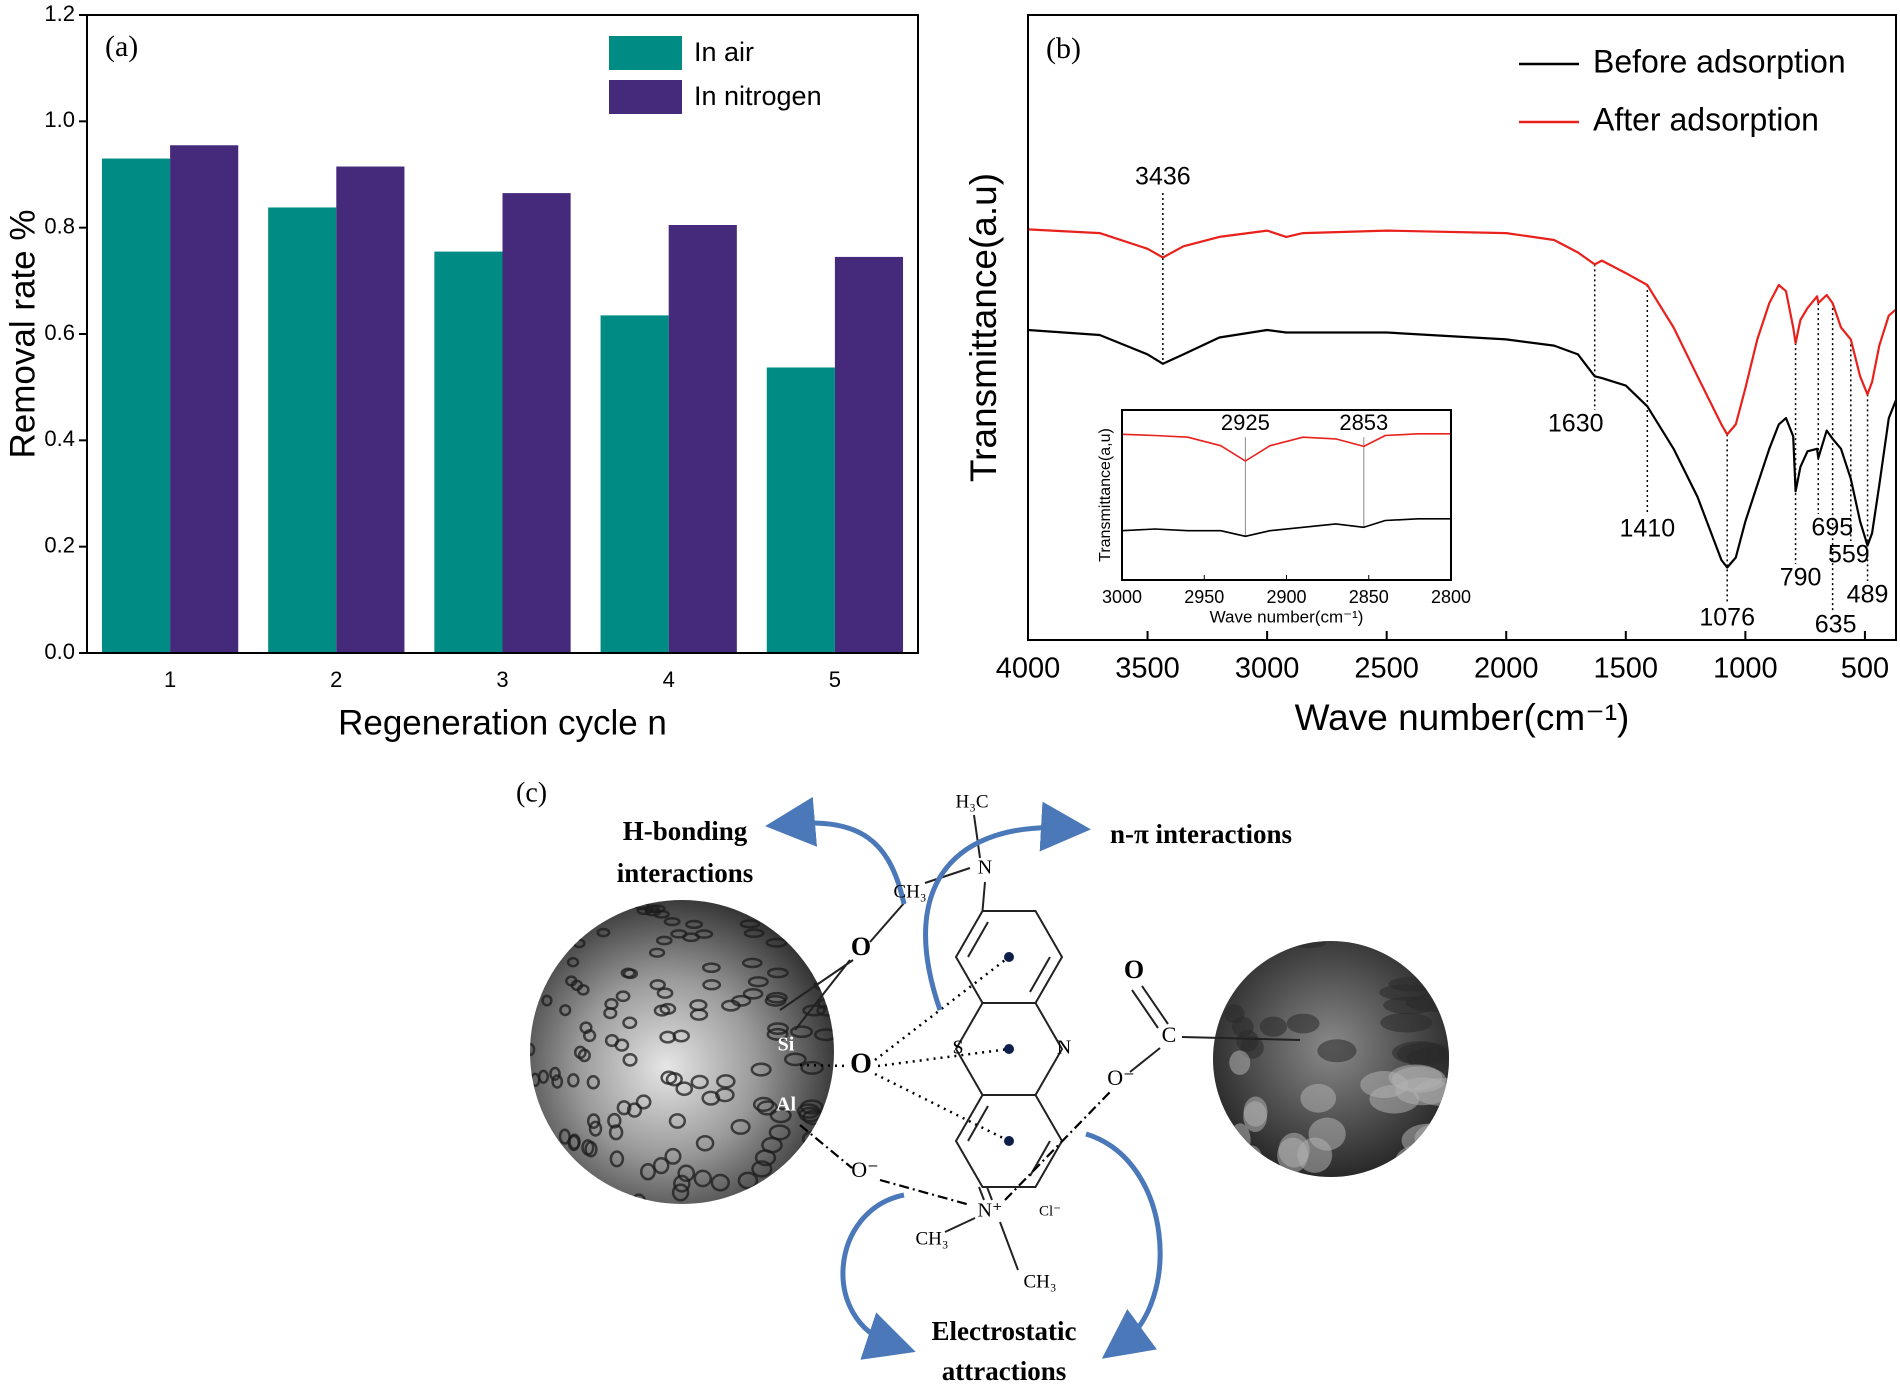 The height and width of the screenshot is (1390, 1900). I want to click on panel-label: (b), so click(1063, 48).